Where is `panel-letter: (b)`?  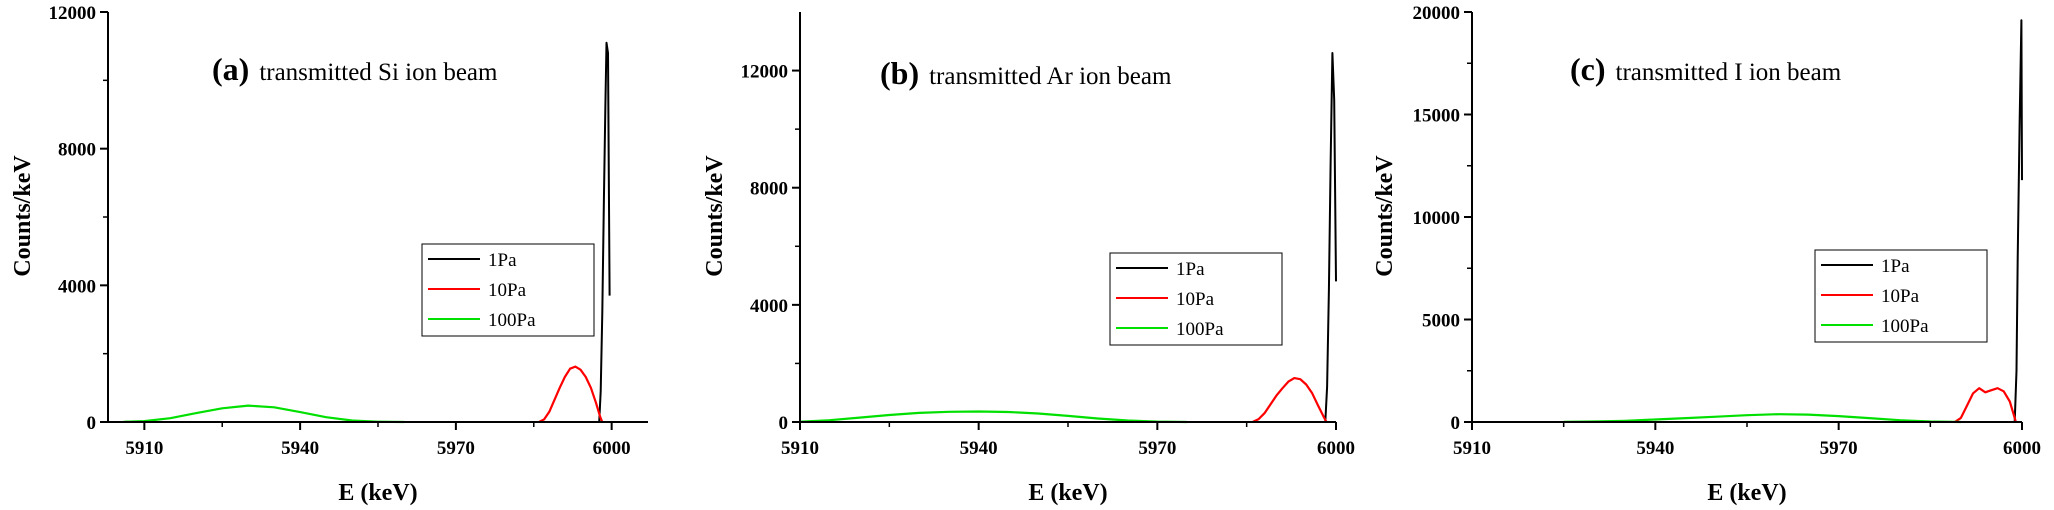 panel-letter: (b) is located at coordinates (899, 73).